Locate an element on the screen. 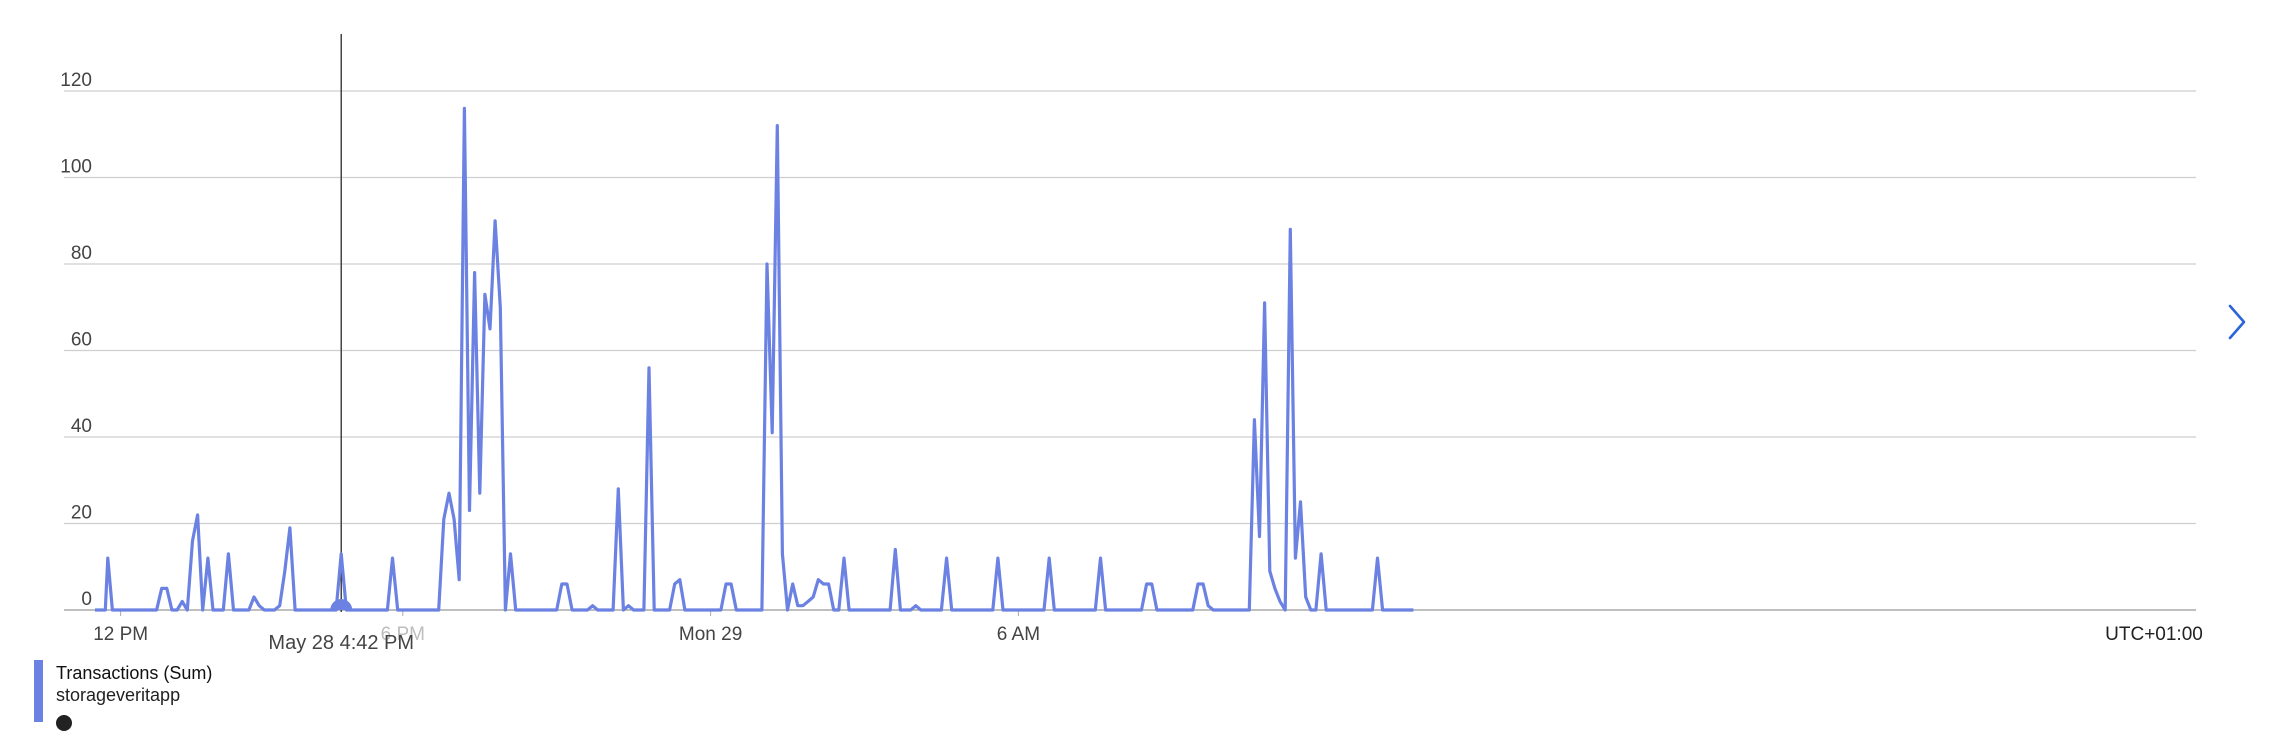 This screenshot has height=731, width=2270. x-tick-label: Mon 29 is located at coordinates (710, 634).